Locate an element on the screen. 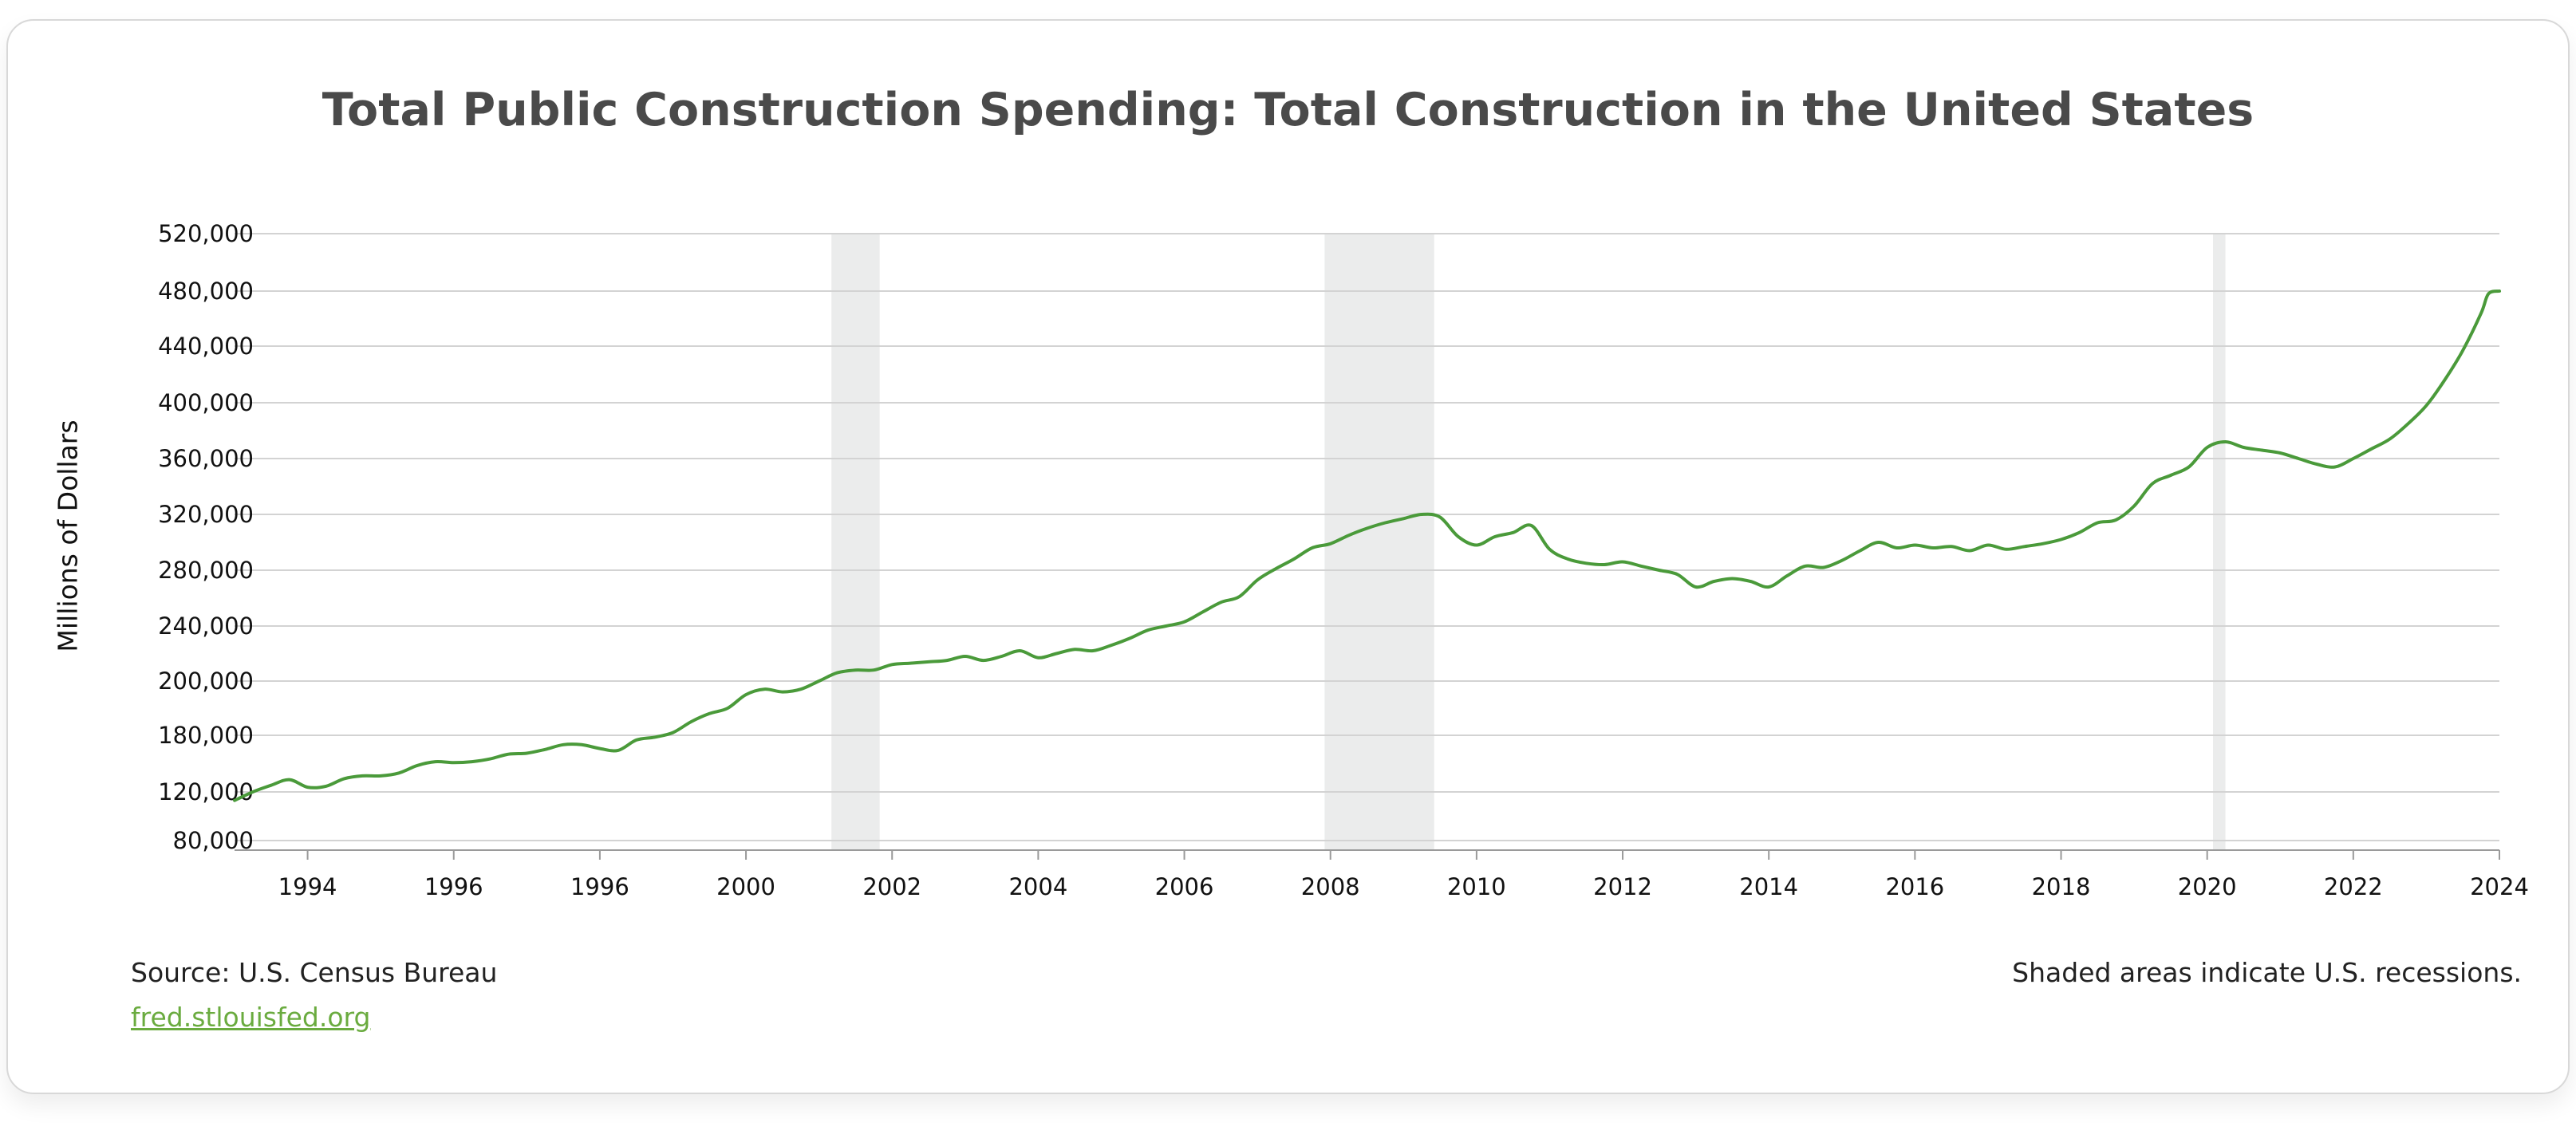 Image resolution: width=2576 pixels, height=1146 pixels. x-tick-label: 2000 is located at coordinates (745, 886).